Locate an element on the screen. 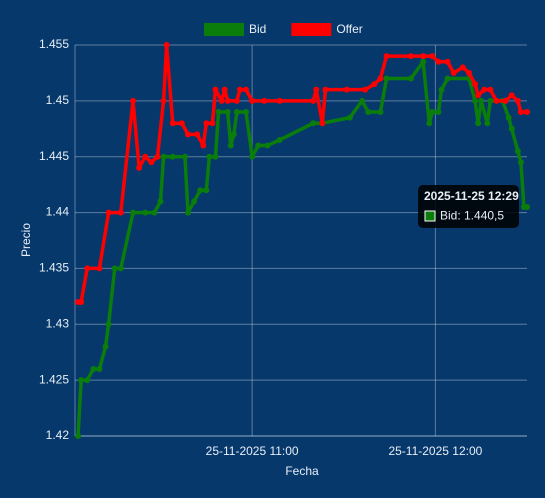 This screenshot has width=545, height=498. tooltip-box is located at coordinates (468, 206).